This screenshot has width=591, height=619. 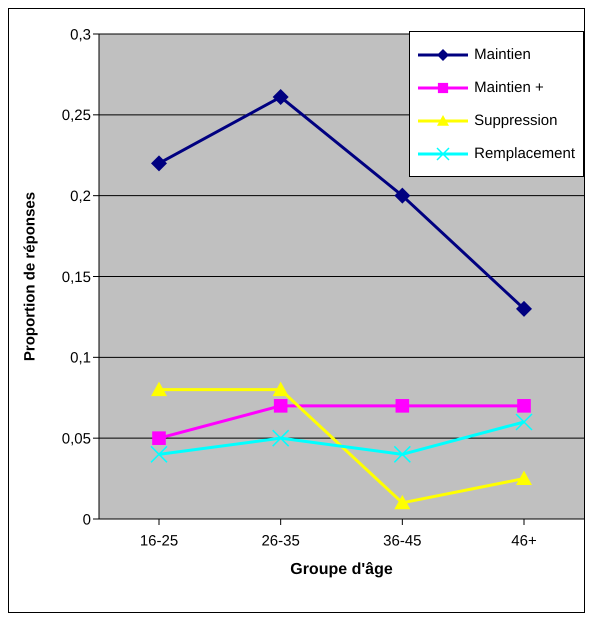 What do you see at coordinates (80, 196) in the screenshot?
I see `y-tick-label: 0,2` at bounding box center [80, 196].